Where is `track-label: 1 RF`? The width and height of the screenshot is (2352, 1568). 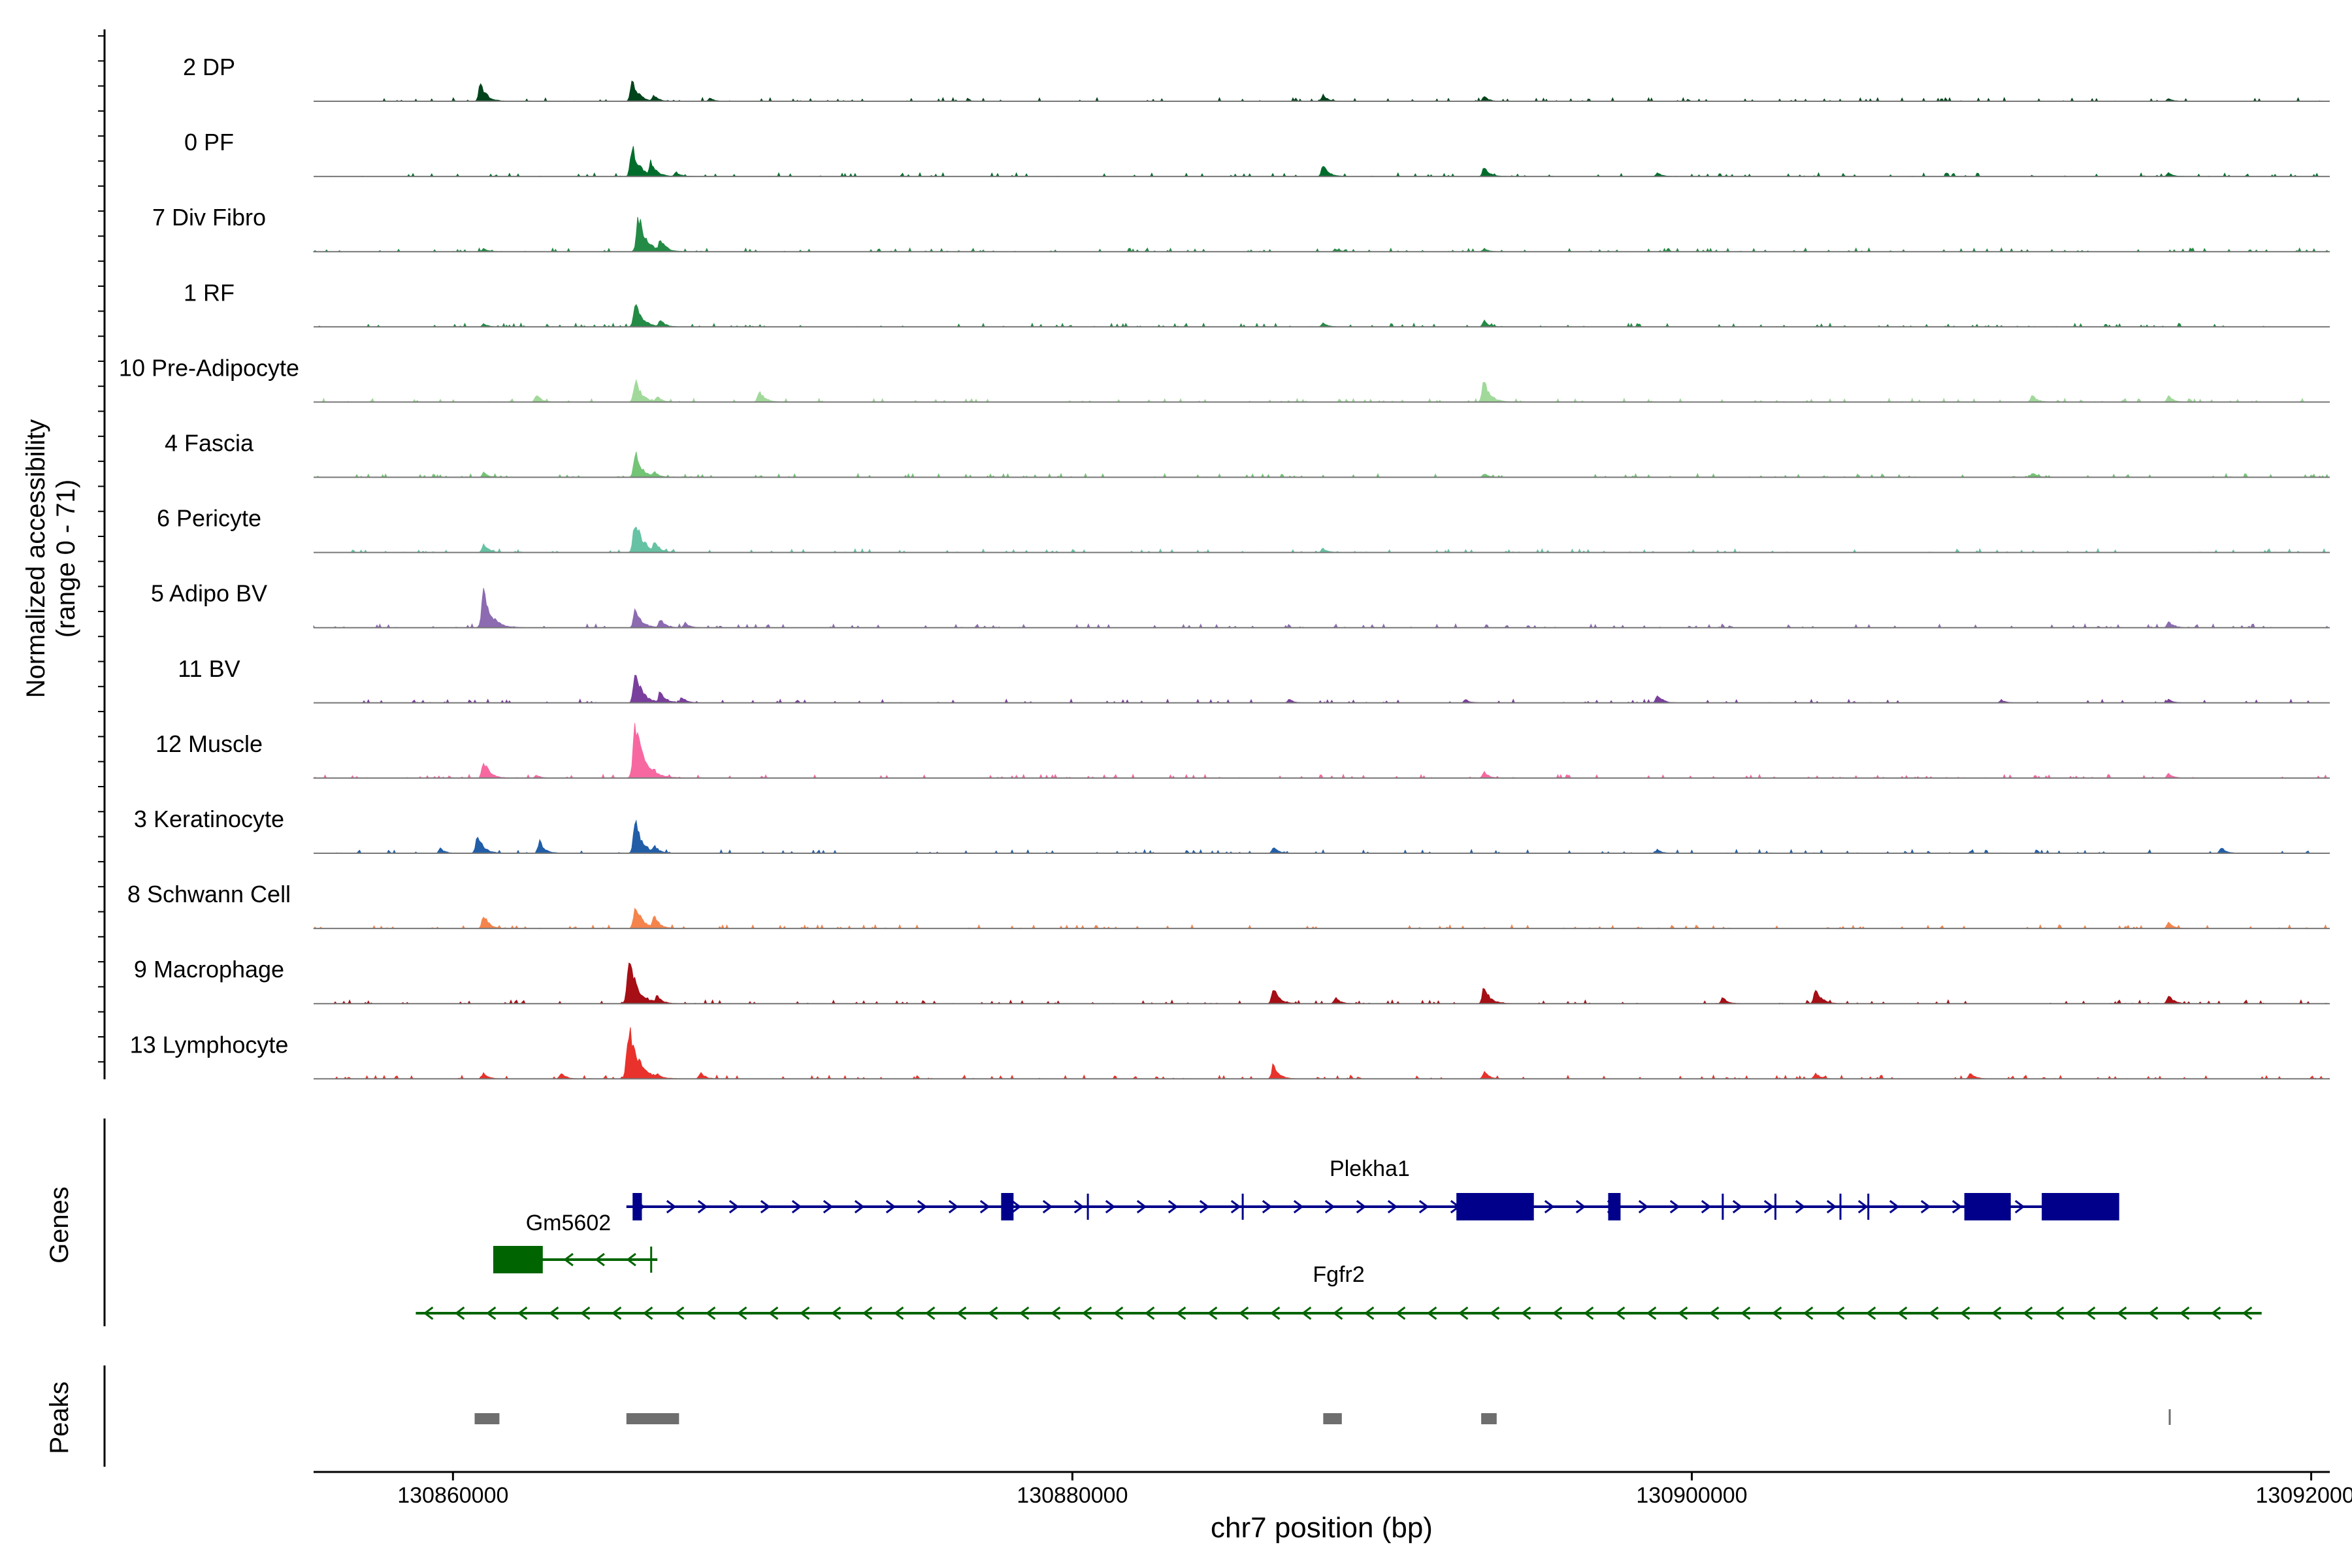 track-label: 1 RF is located at coordinates (209, 292).